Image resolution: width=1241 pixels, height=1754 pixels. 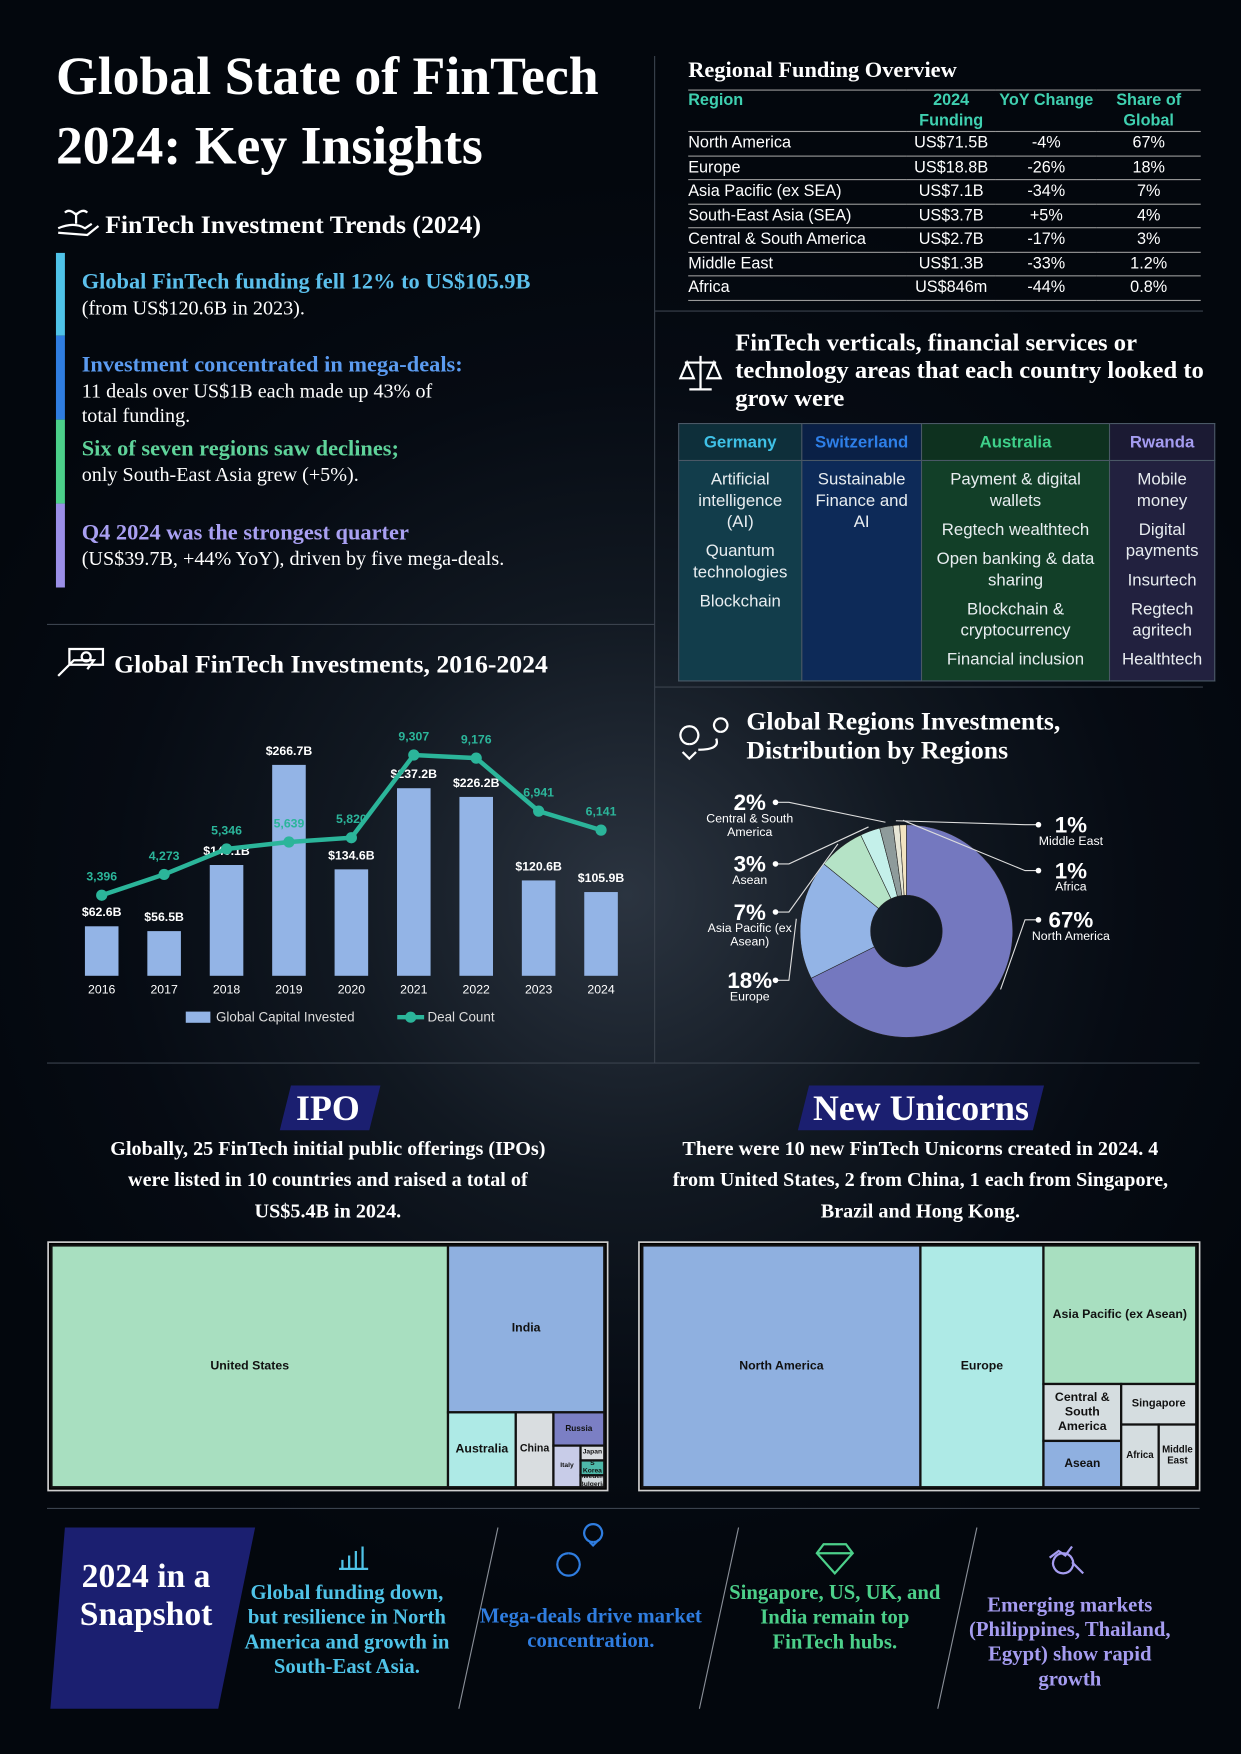 What do you see at coordinates (289, 842) in the screenshot?
I see `line-point` at bounding box center [289, 842].